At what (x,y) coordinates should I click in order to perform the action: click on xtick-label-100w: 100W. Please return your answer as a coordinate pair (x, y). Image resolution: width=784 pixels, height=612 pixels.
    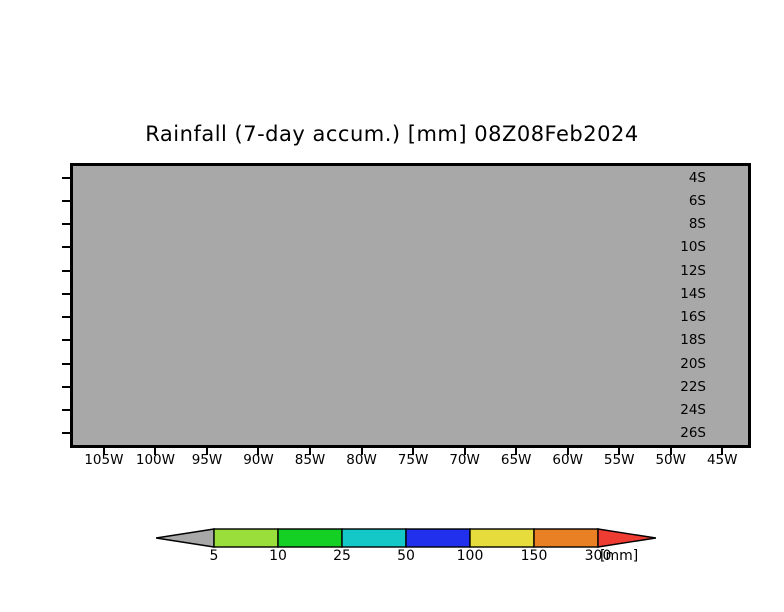
    Looking at the image, I should click on (155, 460).